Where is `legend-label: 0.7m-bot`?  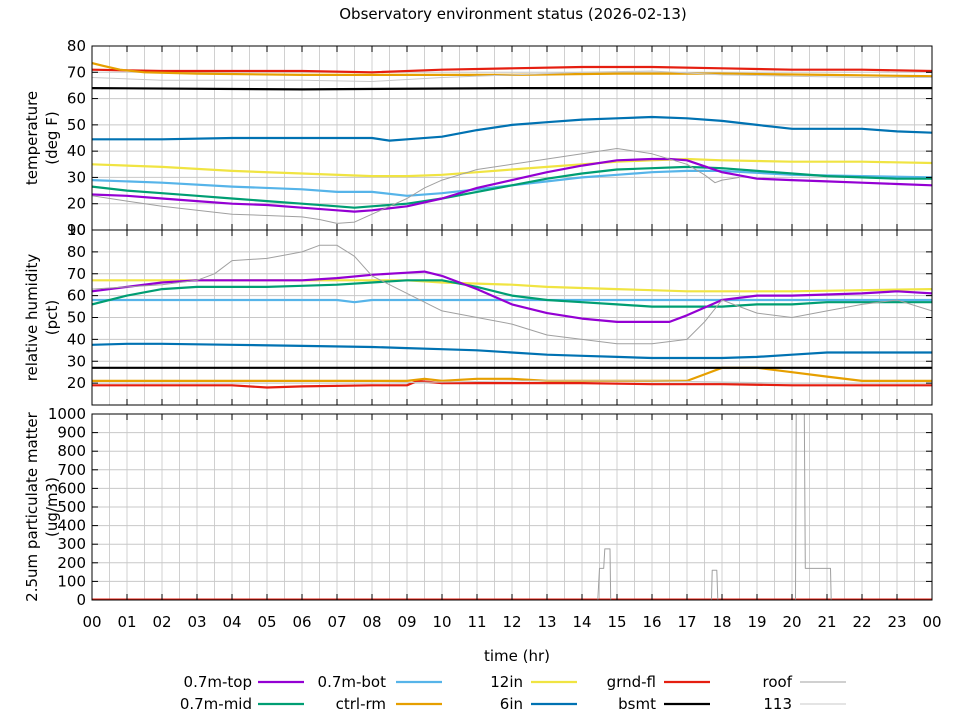 legend-label: 0.7m-bot is located at coordinates (352, 682).